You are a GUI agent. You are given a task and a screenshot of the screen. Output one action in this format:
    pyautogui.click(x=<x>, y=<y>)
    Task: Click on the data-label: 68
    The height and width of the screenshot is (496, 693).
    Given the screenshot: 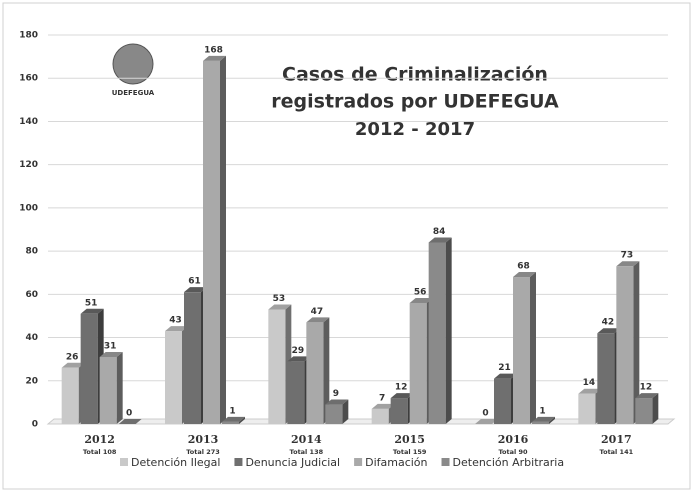 What is the action you would take?
    pyautogui.click(x=523, y=267)
    